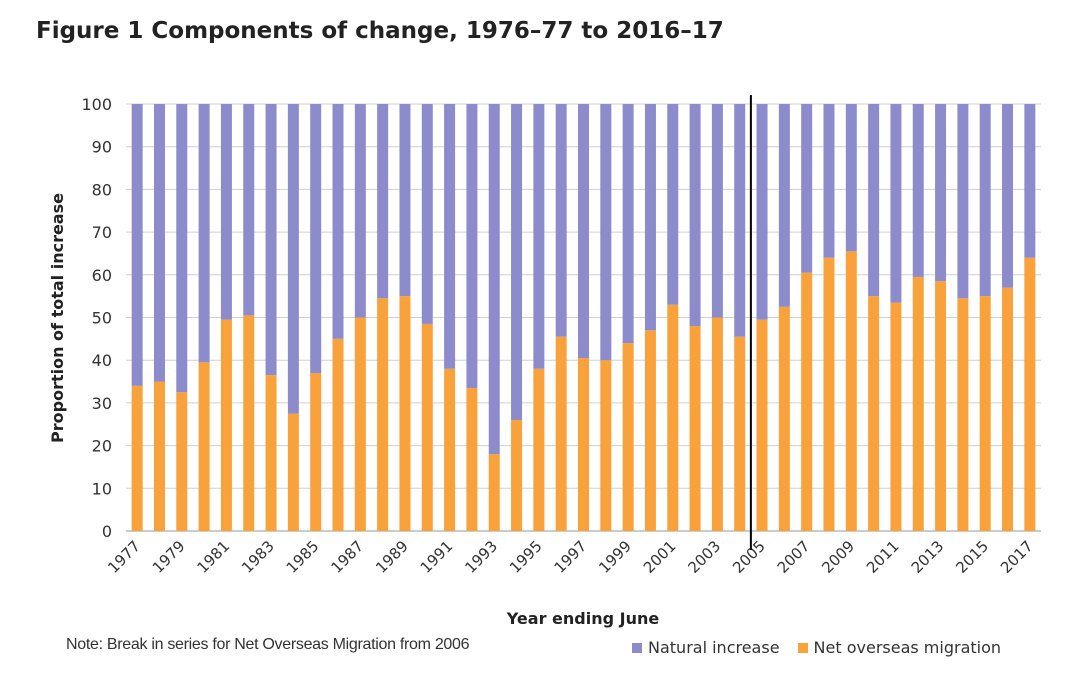  Describe the element at coordinates (918, 403) in the screenshot. I see `bar-net-overseas-migration-2012` at that location.